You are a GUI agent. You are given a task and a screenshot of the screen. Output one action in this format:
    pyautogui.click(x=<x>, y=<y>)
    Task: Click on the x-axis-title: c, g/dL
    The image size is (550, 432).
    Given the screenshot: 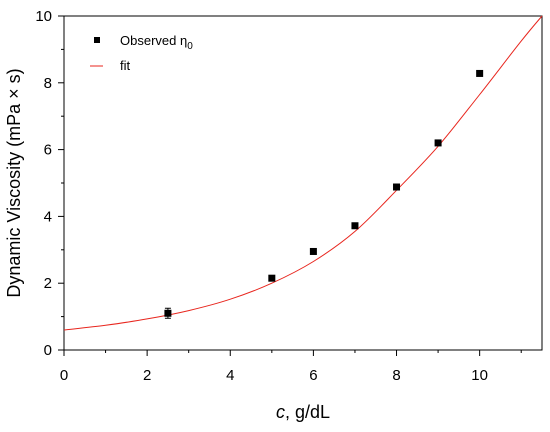 What is the action you would take?
    pyautogui.click(x=303, y=412)
    